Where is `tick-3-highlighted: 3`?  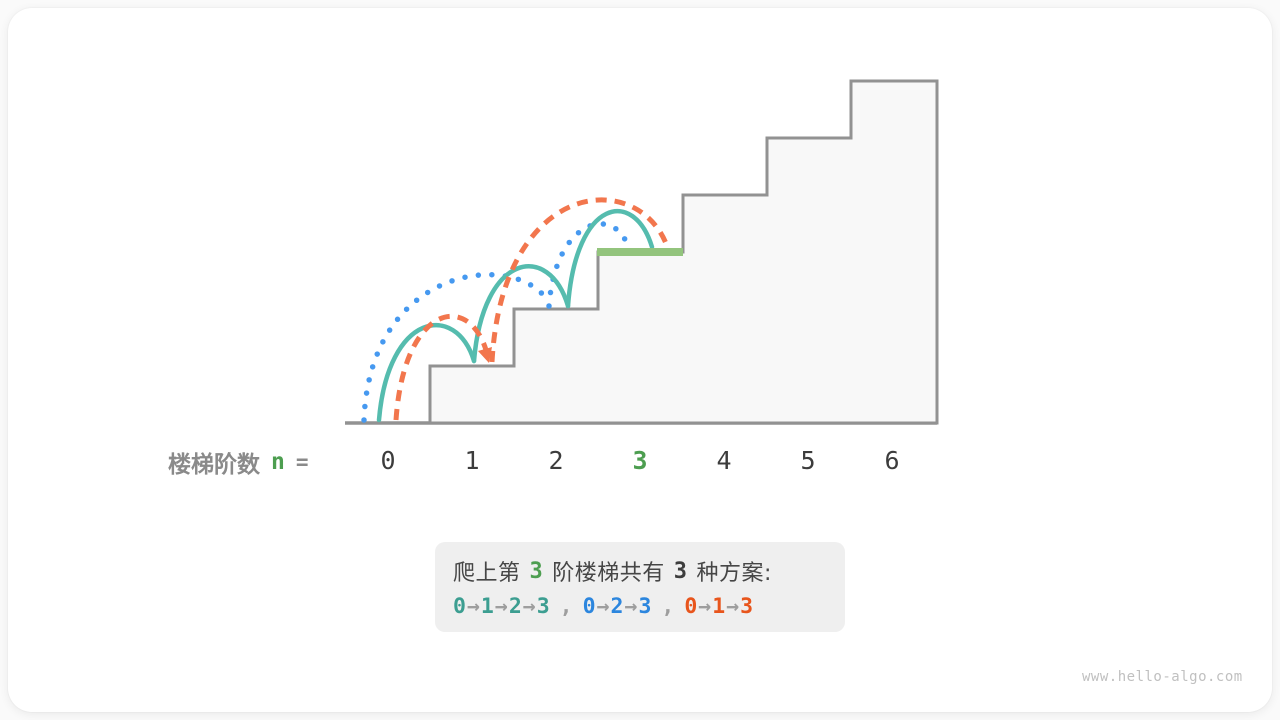
tick-3-highlighted: 3 is located at coordinates (640, 460).